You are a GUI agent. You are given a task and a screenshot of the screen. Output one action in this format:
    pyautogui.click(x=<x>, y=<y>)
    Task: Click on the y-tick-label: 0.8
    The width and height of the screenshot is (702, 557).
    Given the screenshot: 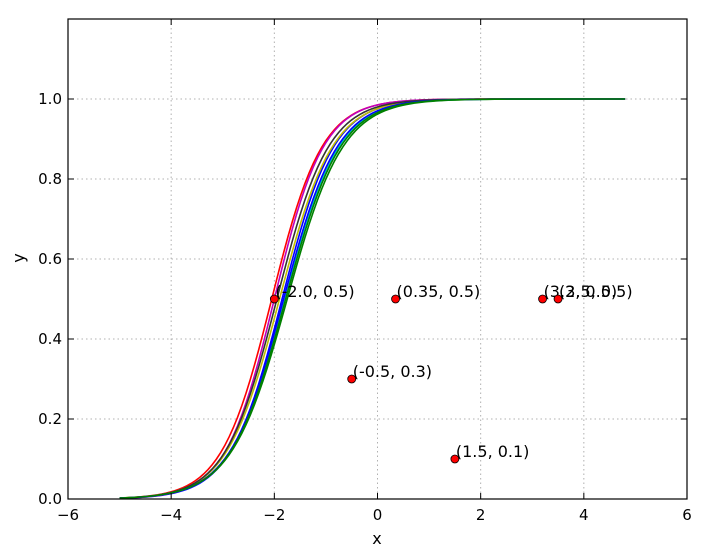 What is the action you would take?
    pyautogui.click(x=50, y=179)
    